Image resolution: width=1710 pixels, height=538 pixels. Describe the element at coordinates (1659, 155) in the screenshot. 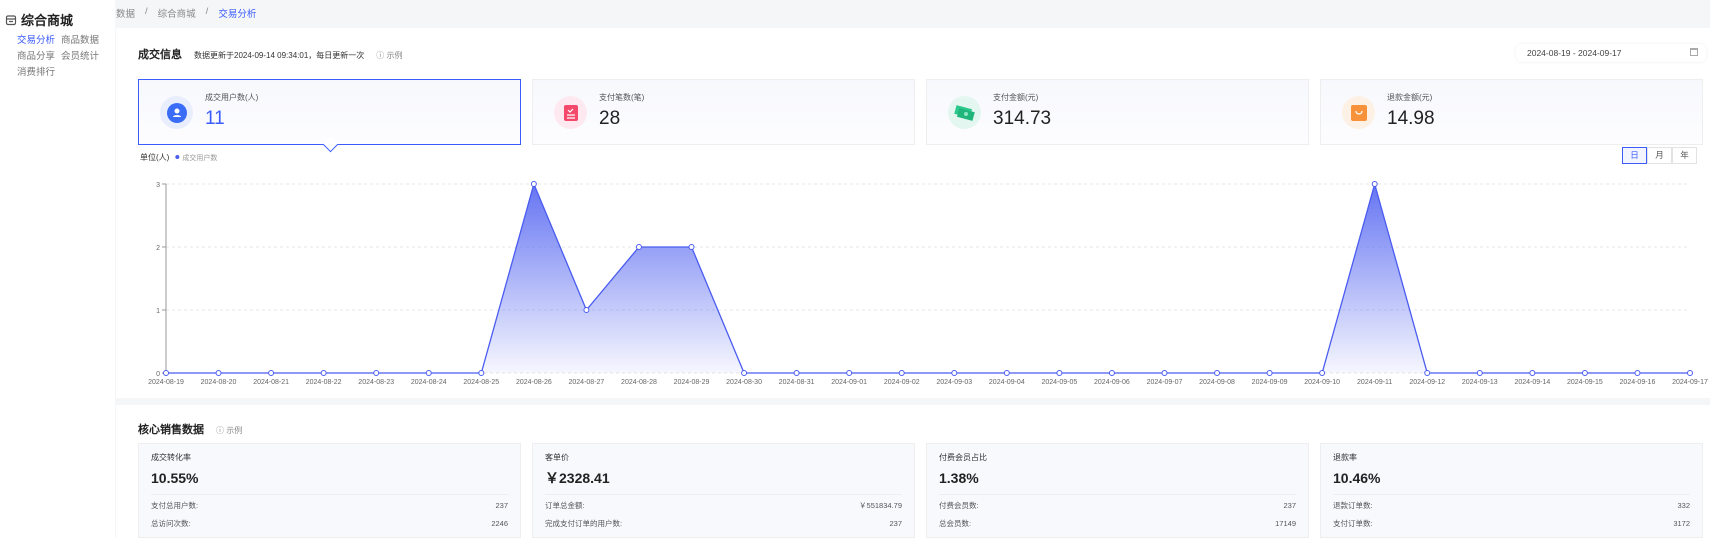

I see `tab-month: 月` at that location.